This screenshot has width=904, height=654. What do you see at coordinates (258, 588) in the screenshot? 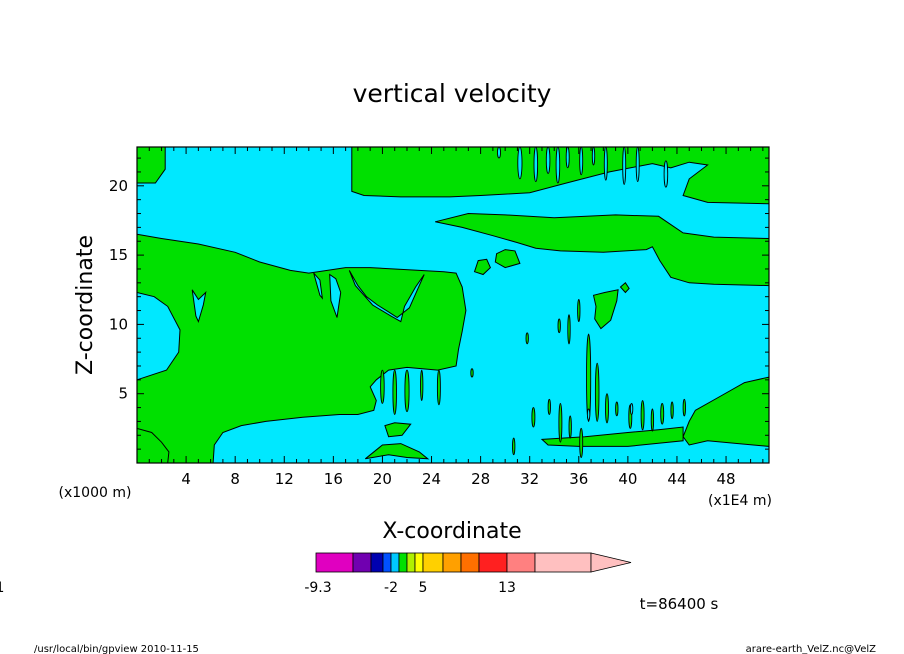
I see `colorbar-labels: -9.3 -2 1 5 13` at bounding box center [258, 588].